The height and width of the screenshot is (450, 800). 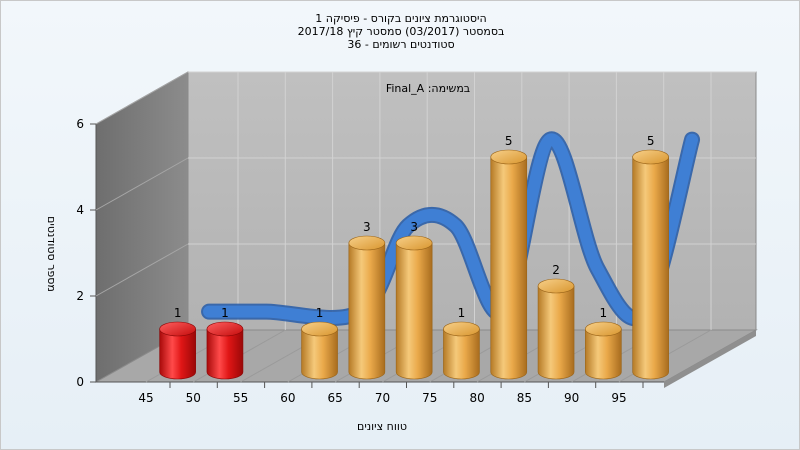 I want to click on chart-title-line-1: היסטוגרמת ציונים בקורס - פיסיקה 1, so click(x=401, y=18).